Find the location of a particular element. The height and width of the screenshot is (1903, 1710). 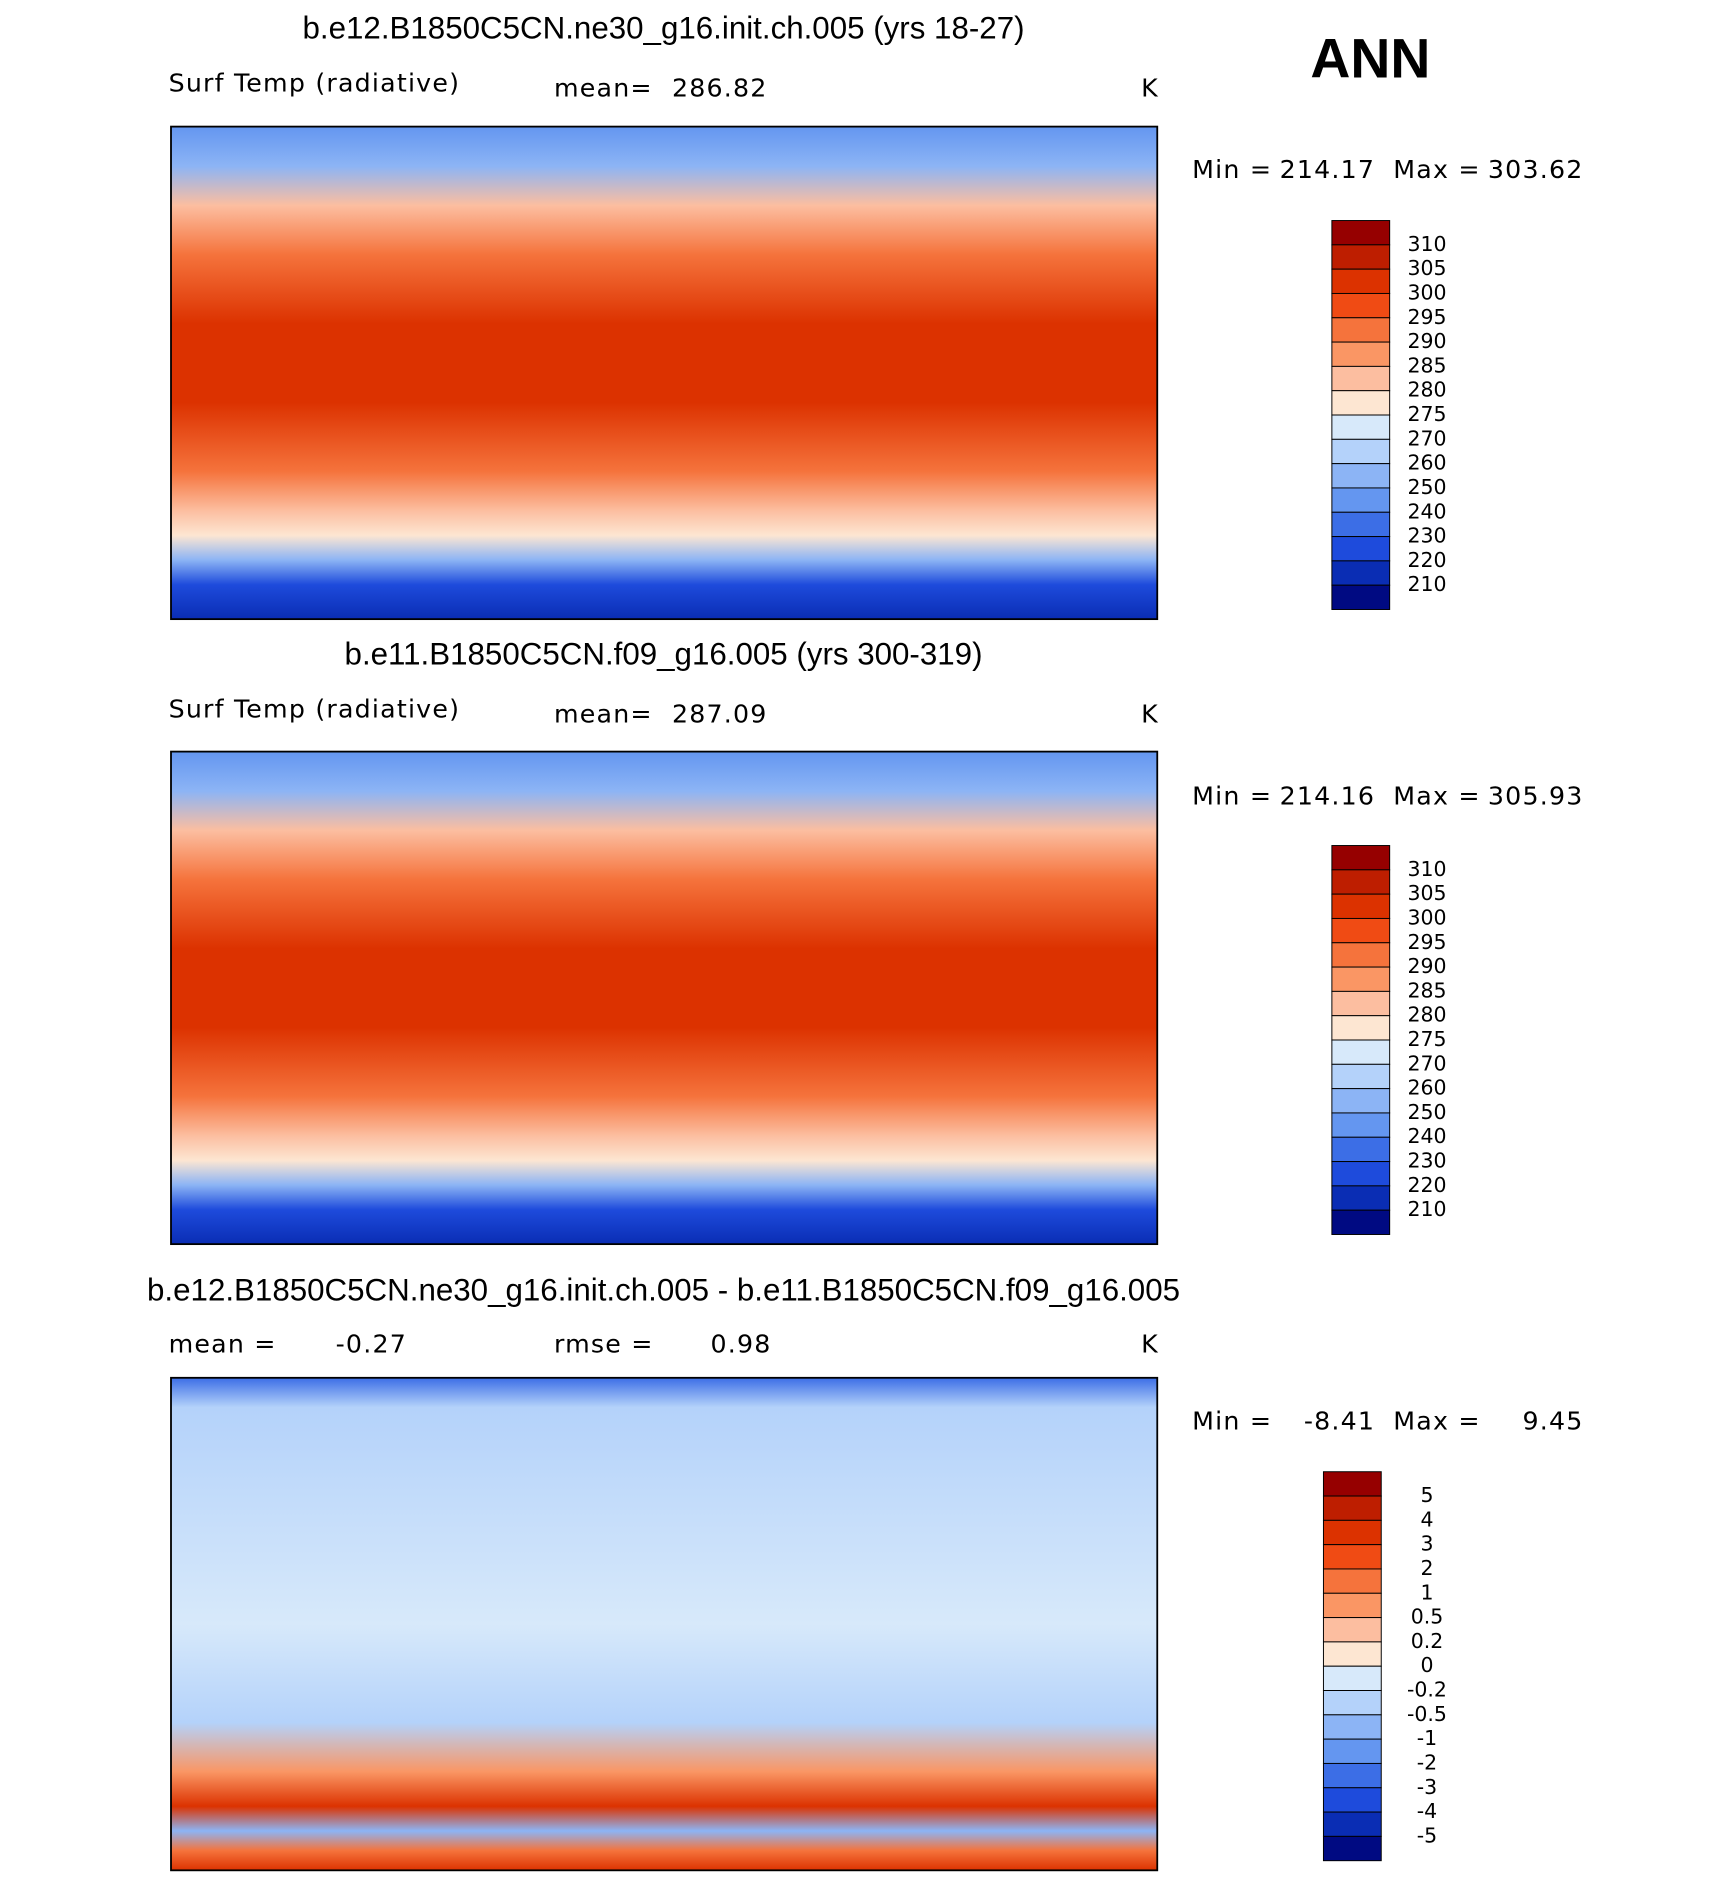

colorbar-label: 4 is located at coordinates (1426, 1519).